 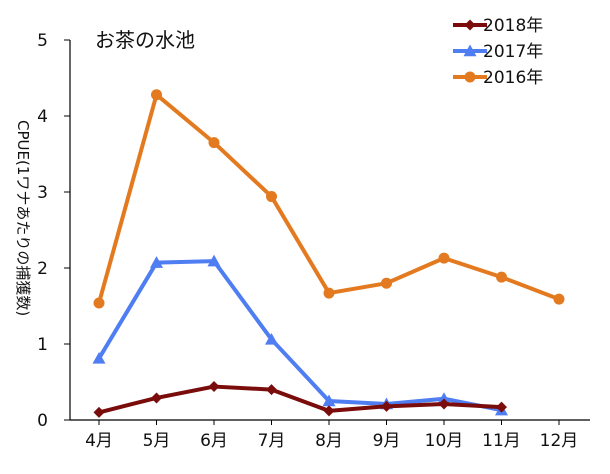 I want to click on y-axis-label: CPUE(1ワナあたりの捕獲数), so click(x=23, y=218).